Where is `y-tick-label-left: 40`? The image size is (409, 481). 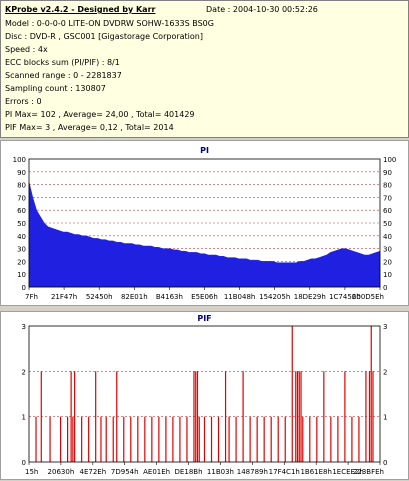
y-tick-label-left: 40 is located at coordinates (21, 237).